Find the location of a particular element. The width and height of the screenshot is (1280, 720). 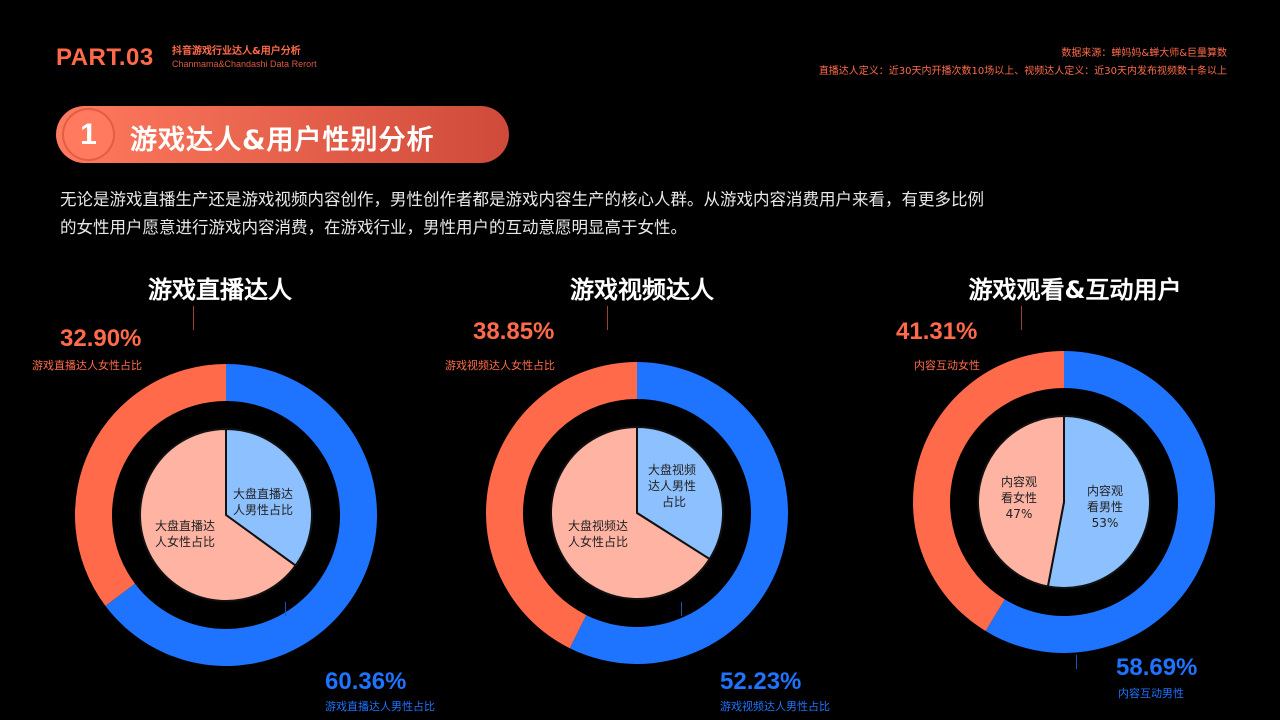

chart-1-inner-female-label-line-2: 人女性占比 is located at coordinates (185, 542).